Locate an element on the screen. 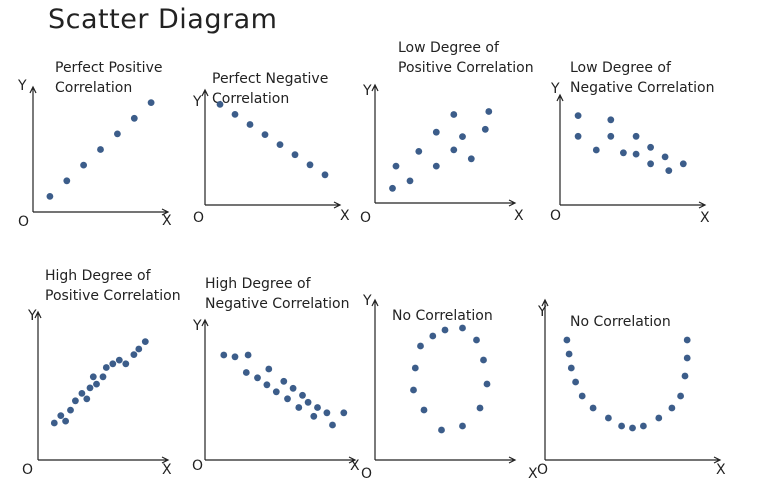 This screenshot has width=766, height=498. scatter-panel-3: Y X O Low Degree of Positive Correlation is located at coordinates (447, 133).